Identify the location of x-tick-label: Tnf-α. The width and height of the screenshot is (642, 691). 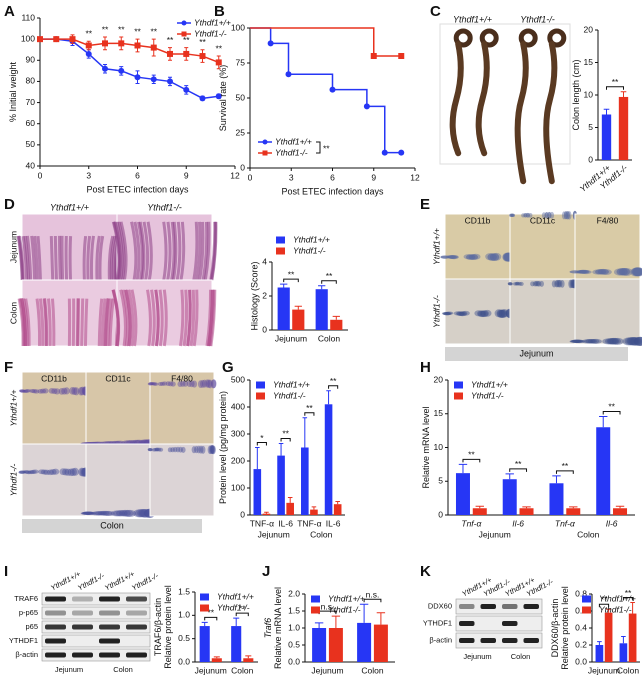
(565, 523).